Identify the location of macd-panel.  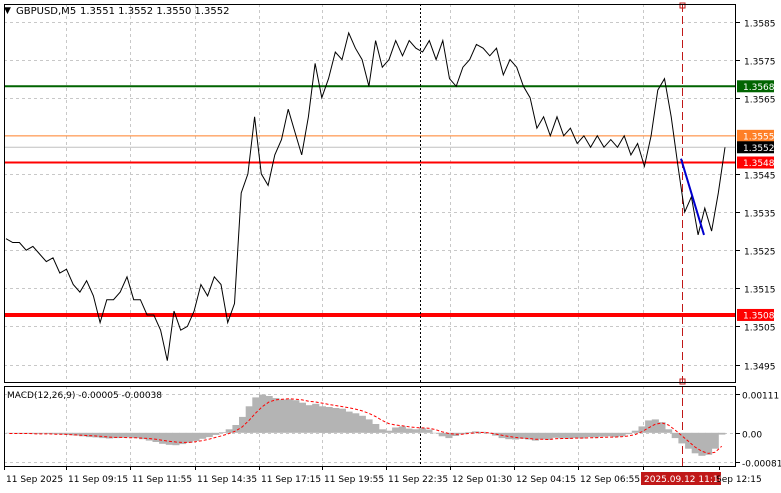
(366, 425).